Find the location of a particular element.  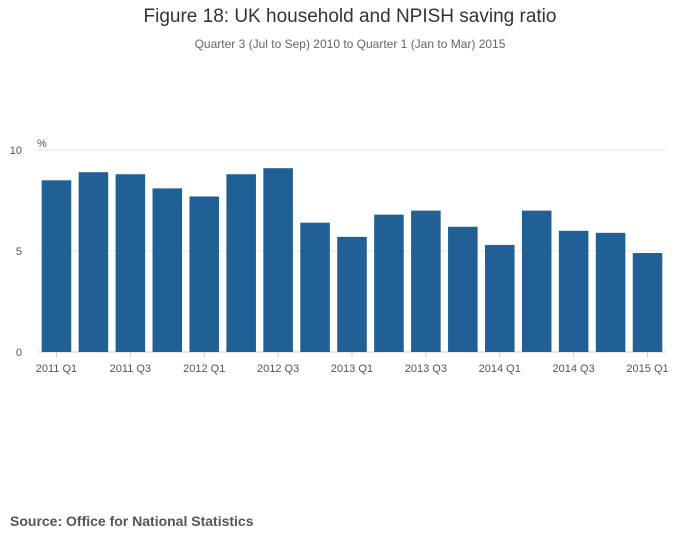

y-tick-label: 0 is located at coordinates (19, 353).